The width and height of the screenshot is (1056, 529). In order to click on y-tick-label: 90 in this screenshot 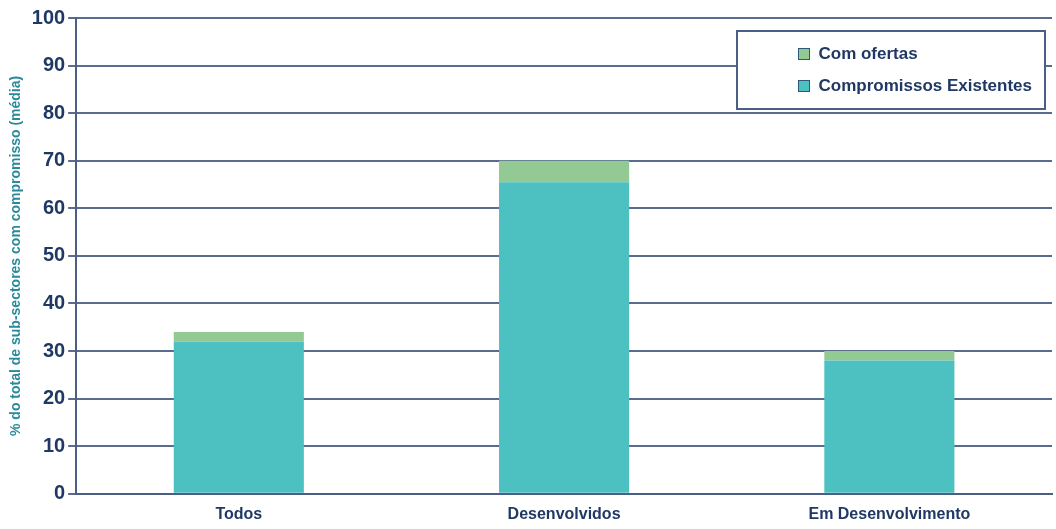, I will do `click(54, 64)`.